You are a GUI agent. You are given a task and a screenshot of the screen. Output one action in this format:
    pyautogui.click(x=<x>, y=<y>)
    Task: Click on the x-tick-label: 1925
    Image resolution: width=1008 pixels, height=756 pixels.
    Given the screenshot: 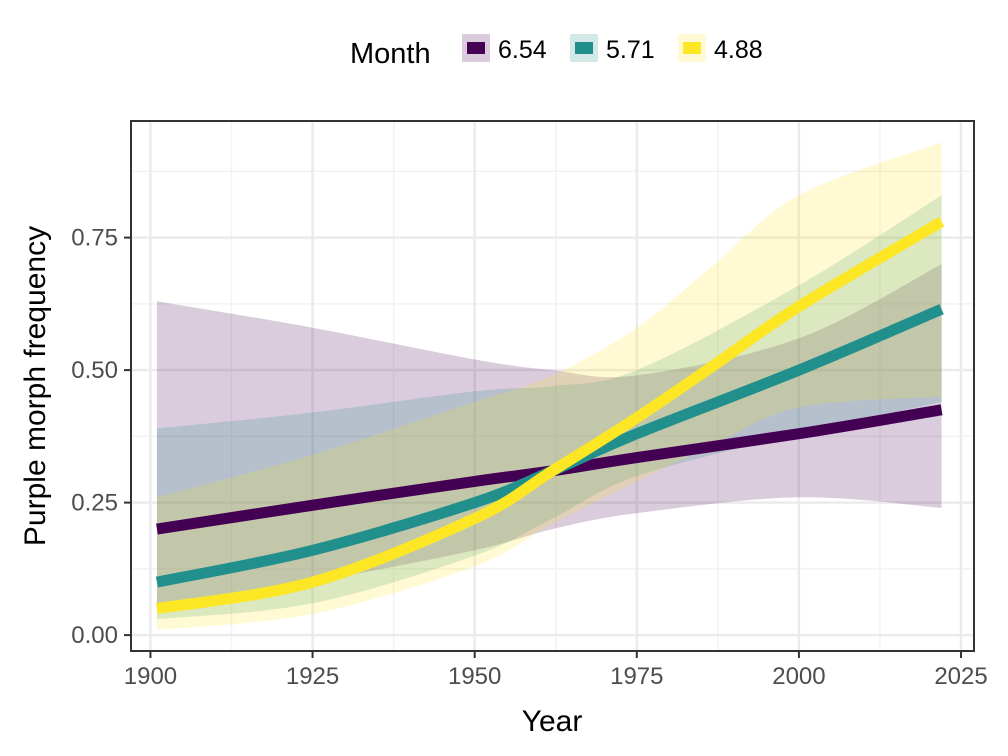 What is the action you would take?
    pyautogui.click(x=312, y=676)
    